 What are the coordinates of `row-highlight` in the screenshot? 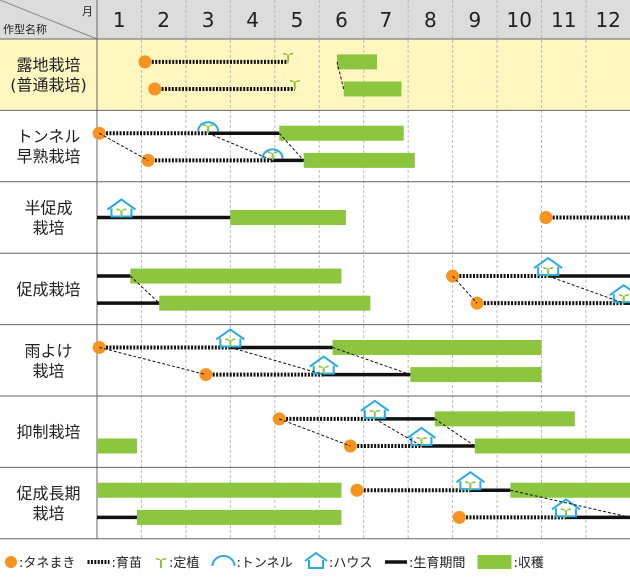 It's located at (315, 75).